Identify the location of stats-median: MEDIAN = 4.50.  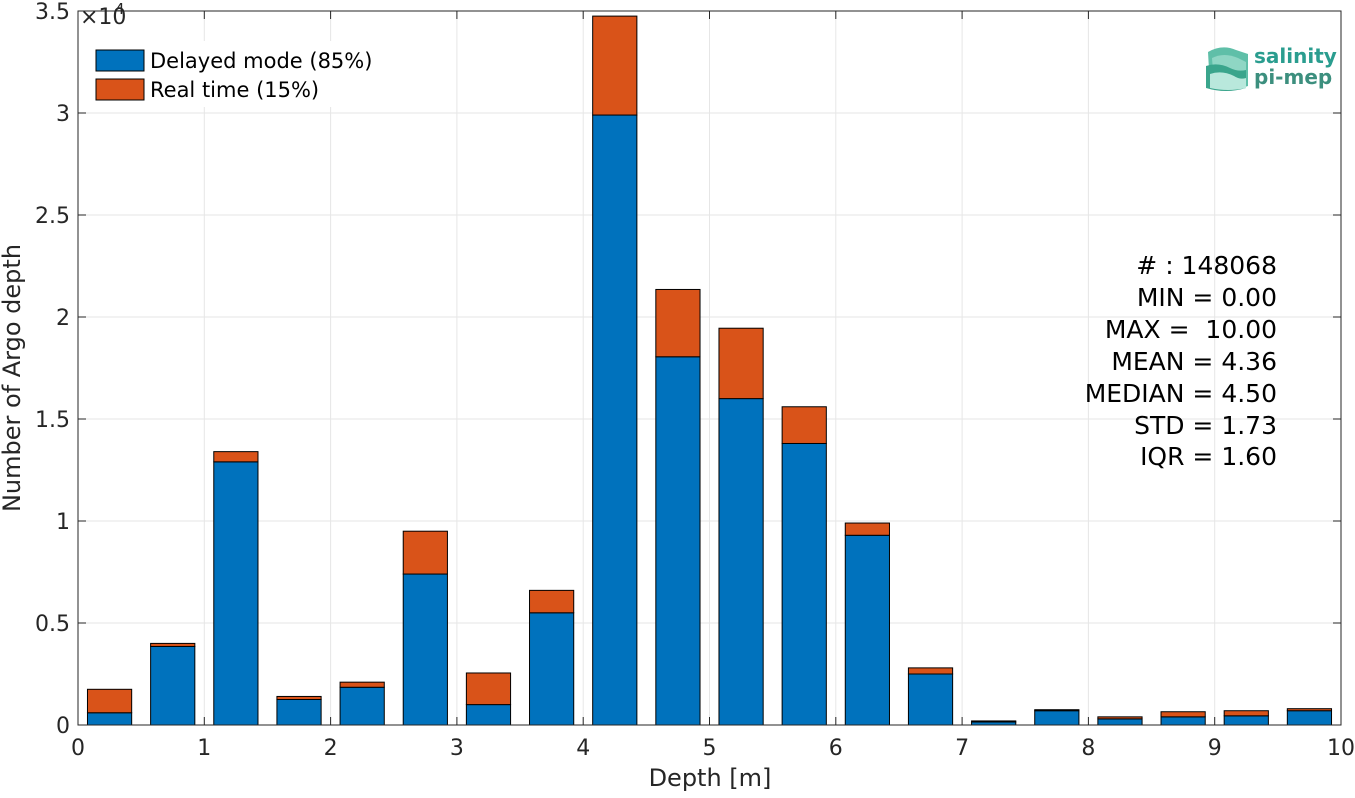
(1181, 393).